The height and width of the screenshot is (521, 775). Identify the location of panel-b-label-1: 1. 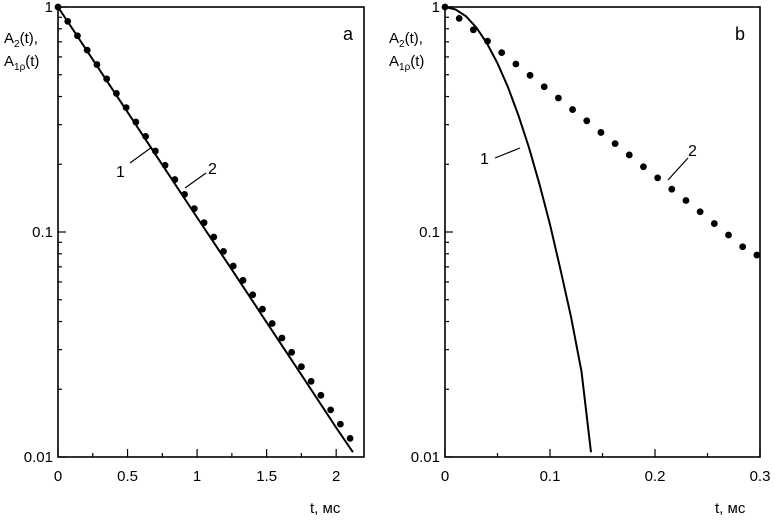
(484, 159).